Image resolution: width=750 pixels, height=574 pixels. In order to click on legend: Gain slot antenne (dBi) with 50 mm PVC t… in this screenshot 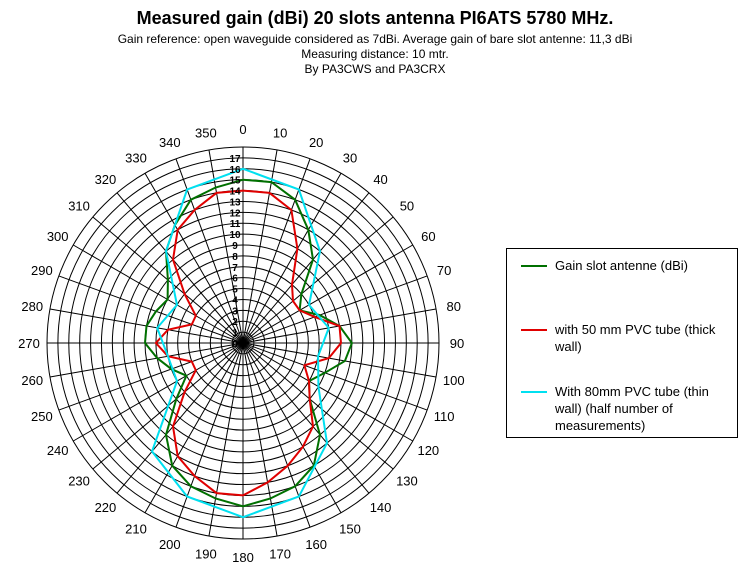, I will do `click(622, 343)`.